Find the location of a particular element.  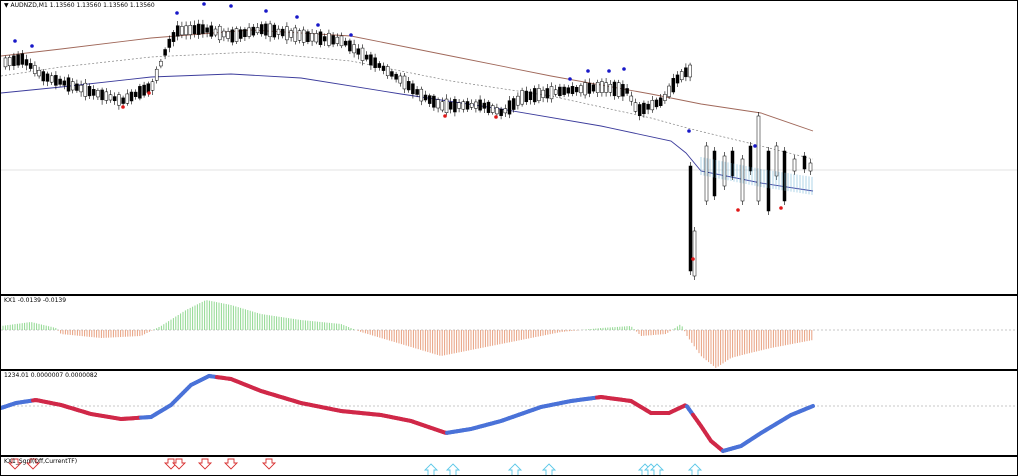

triangle-down-icon: ▼ is located at coordinates (6, 5).